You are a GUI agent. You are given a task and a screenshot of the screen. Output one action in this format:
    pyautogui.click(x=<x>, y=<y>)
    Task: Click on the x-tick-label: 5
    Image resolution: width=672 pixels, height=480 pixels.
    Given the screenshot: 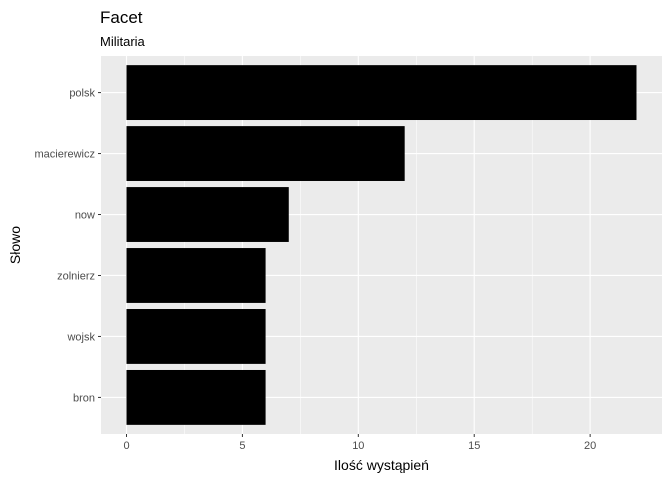 What is the action you would take?
    pyautogui.click(x=242, y=446)
    